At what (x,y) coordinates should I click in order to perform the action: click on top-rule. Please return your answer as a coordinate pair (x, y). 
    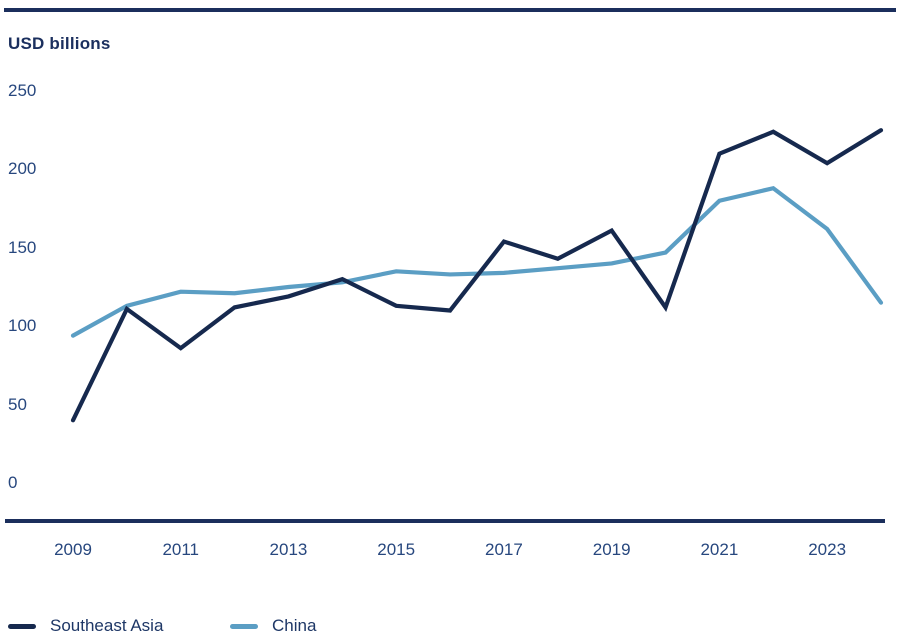
    Looking at the image, I should click on (450, 10).